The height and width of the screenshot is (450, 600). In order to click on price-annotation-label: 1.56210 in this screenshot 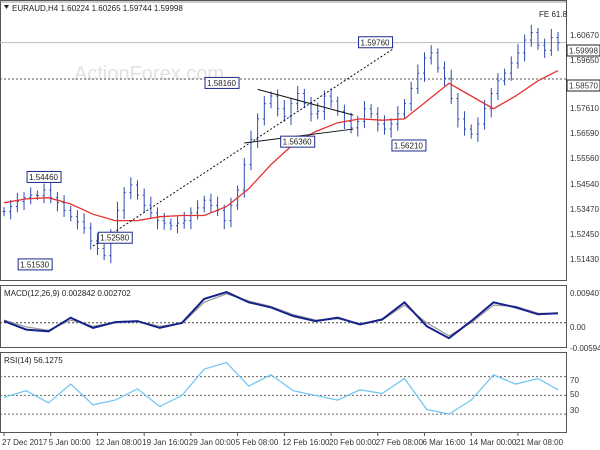, I will do `click(408, 145)`.